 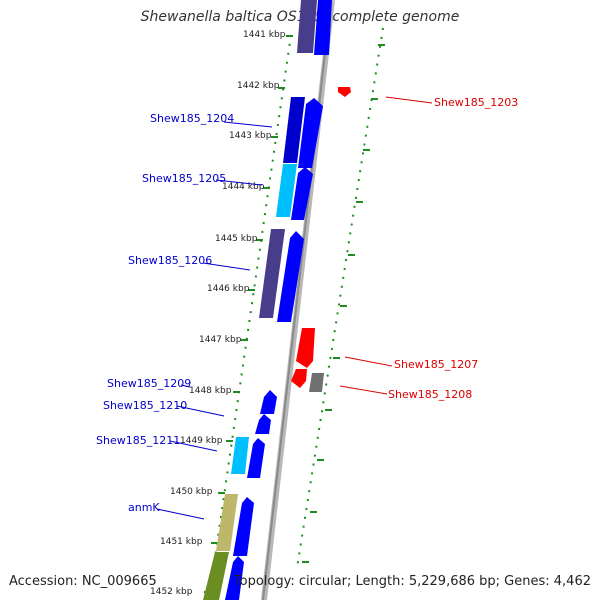 What do you see at coordinates (236, 239) in the screenshot?
I see `kbp-label: 1445 kbp` at bounding box center [236, 239].